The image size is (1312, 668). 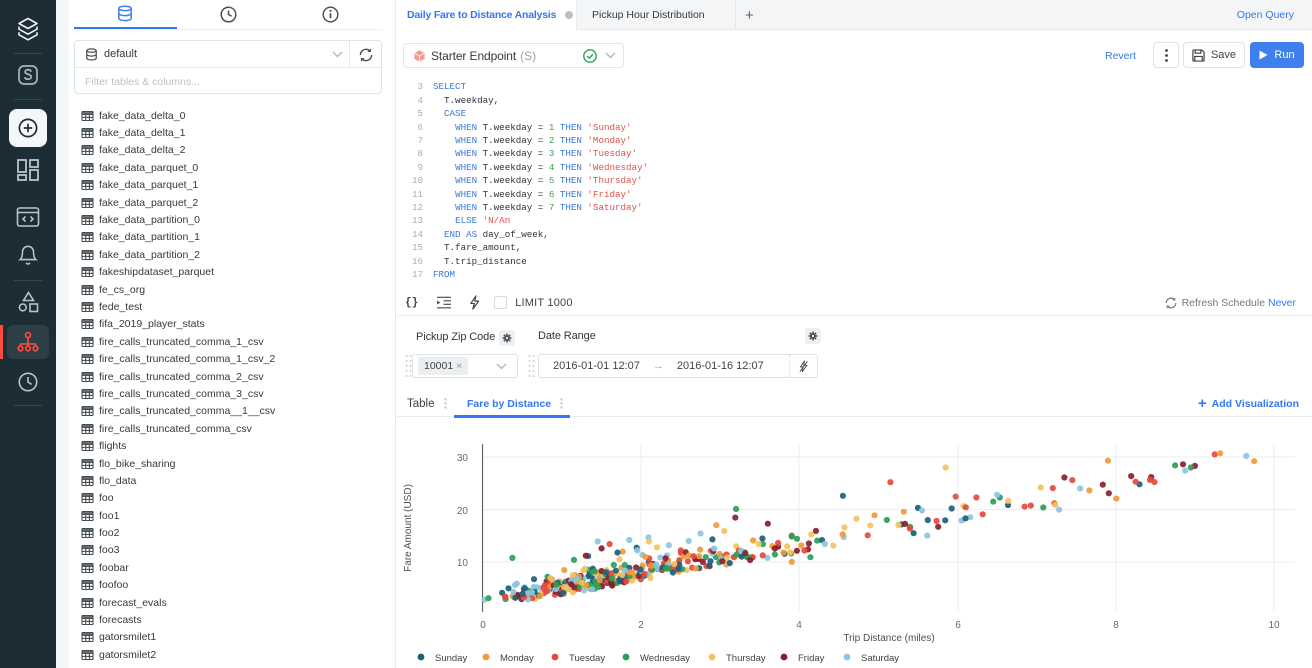 What do you see at coordinates (483, 625) in the screenshot?
I see `svg-text: 0` at bounding box center [483, 625].